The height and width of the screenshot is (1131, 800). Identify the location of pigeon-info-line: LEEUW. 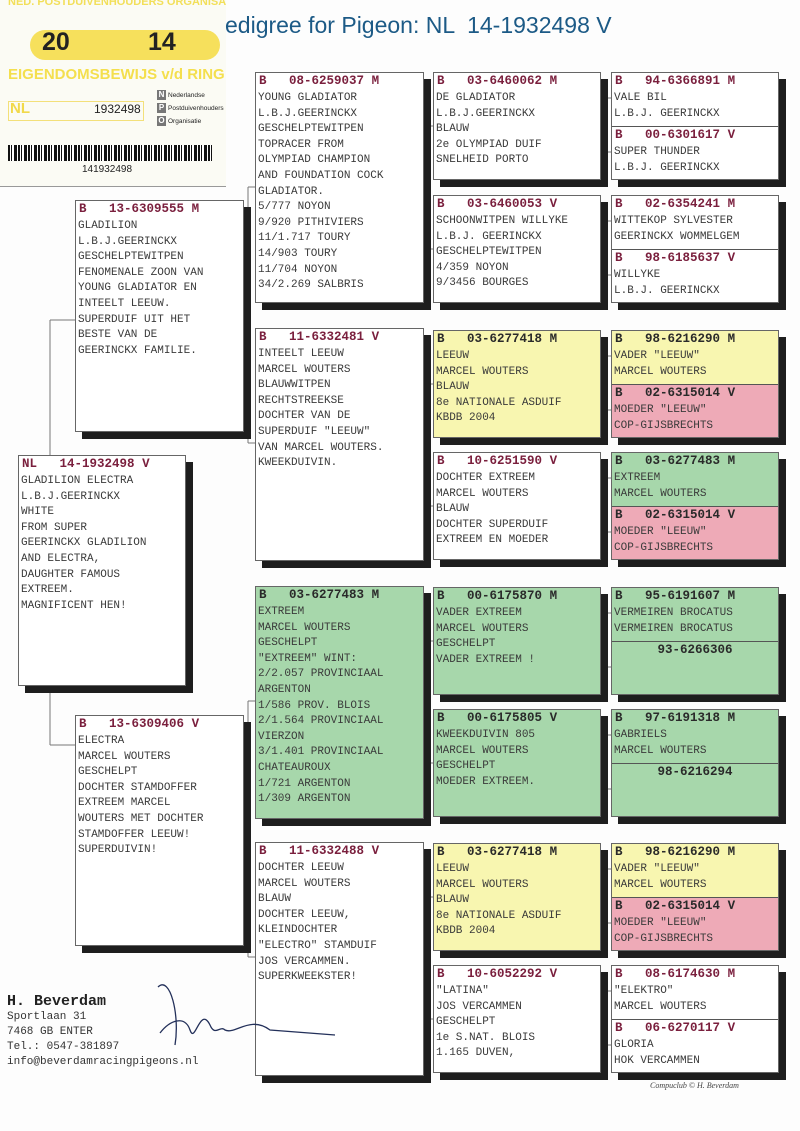
(453, 869).